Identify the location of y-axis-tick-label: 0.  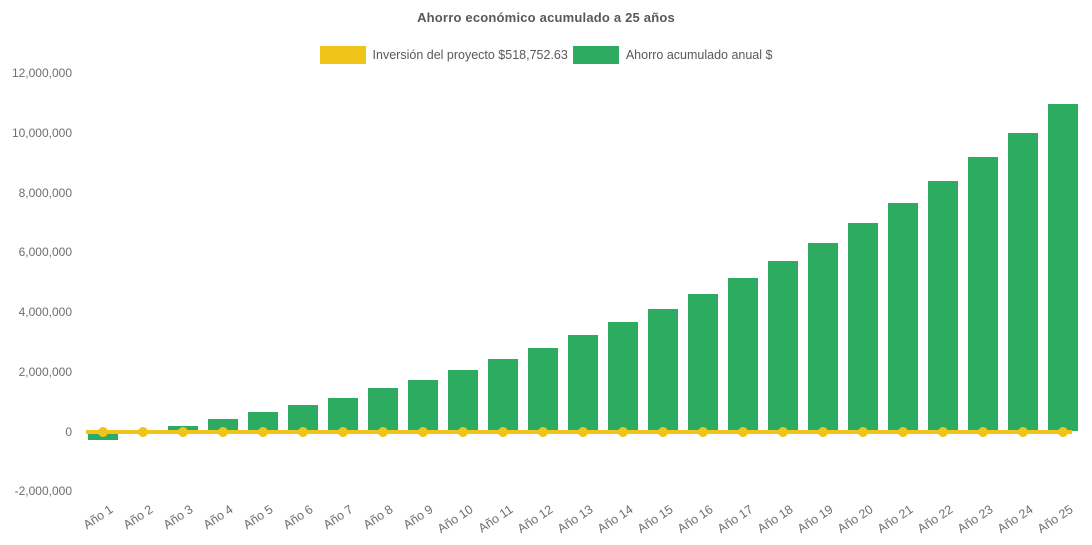
(68, 431).